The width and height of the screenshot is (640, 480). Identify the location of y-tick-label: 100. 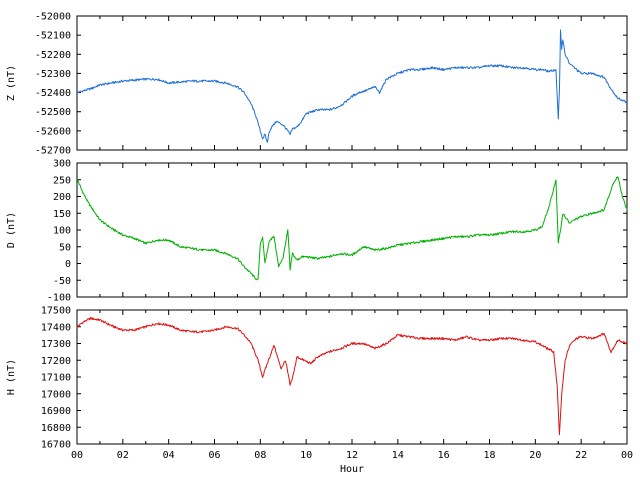
(62, 231).